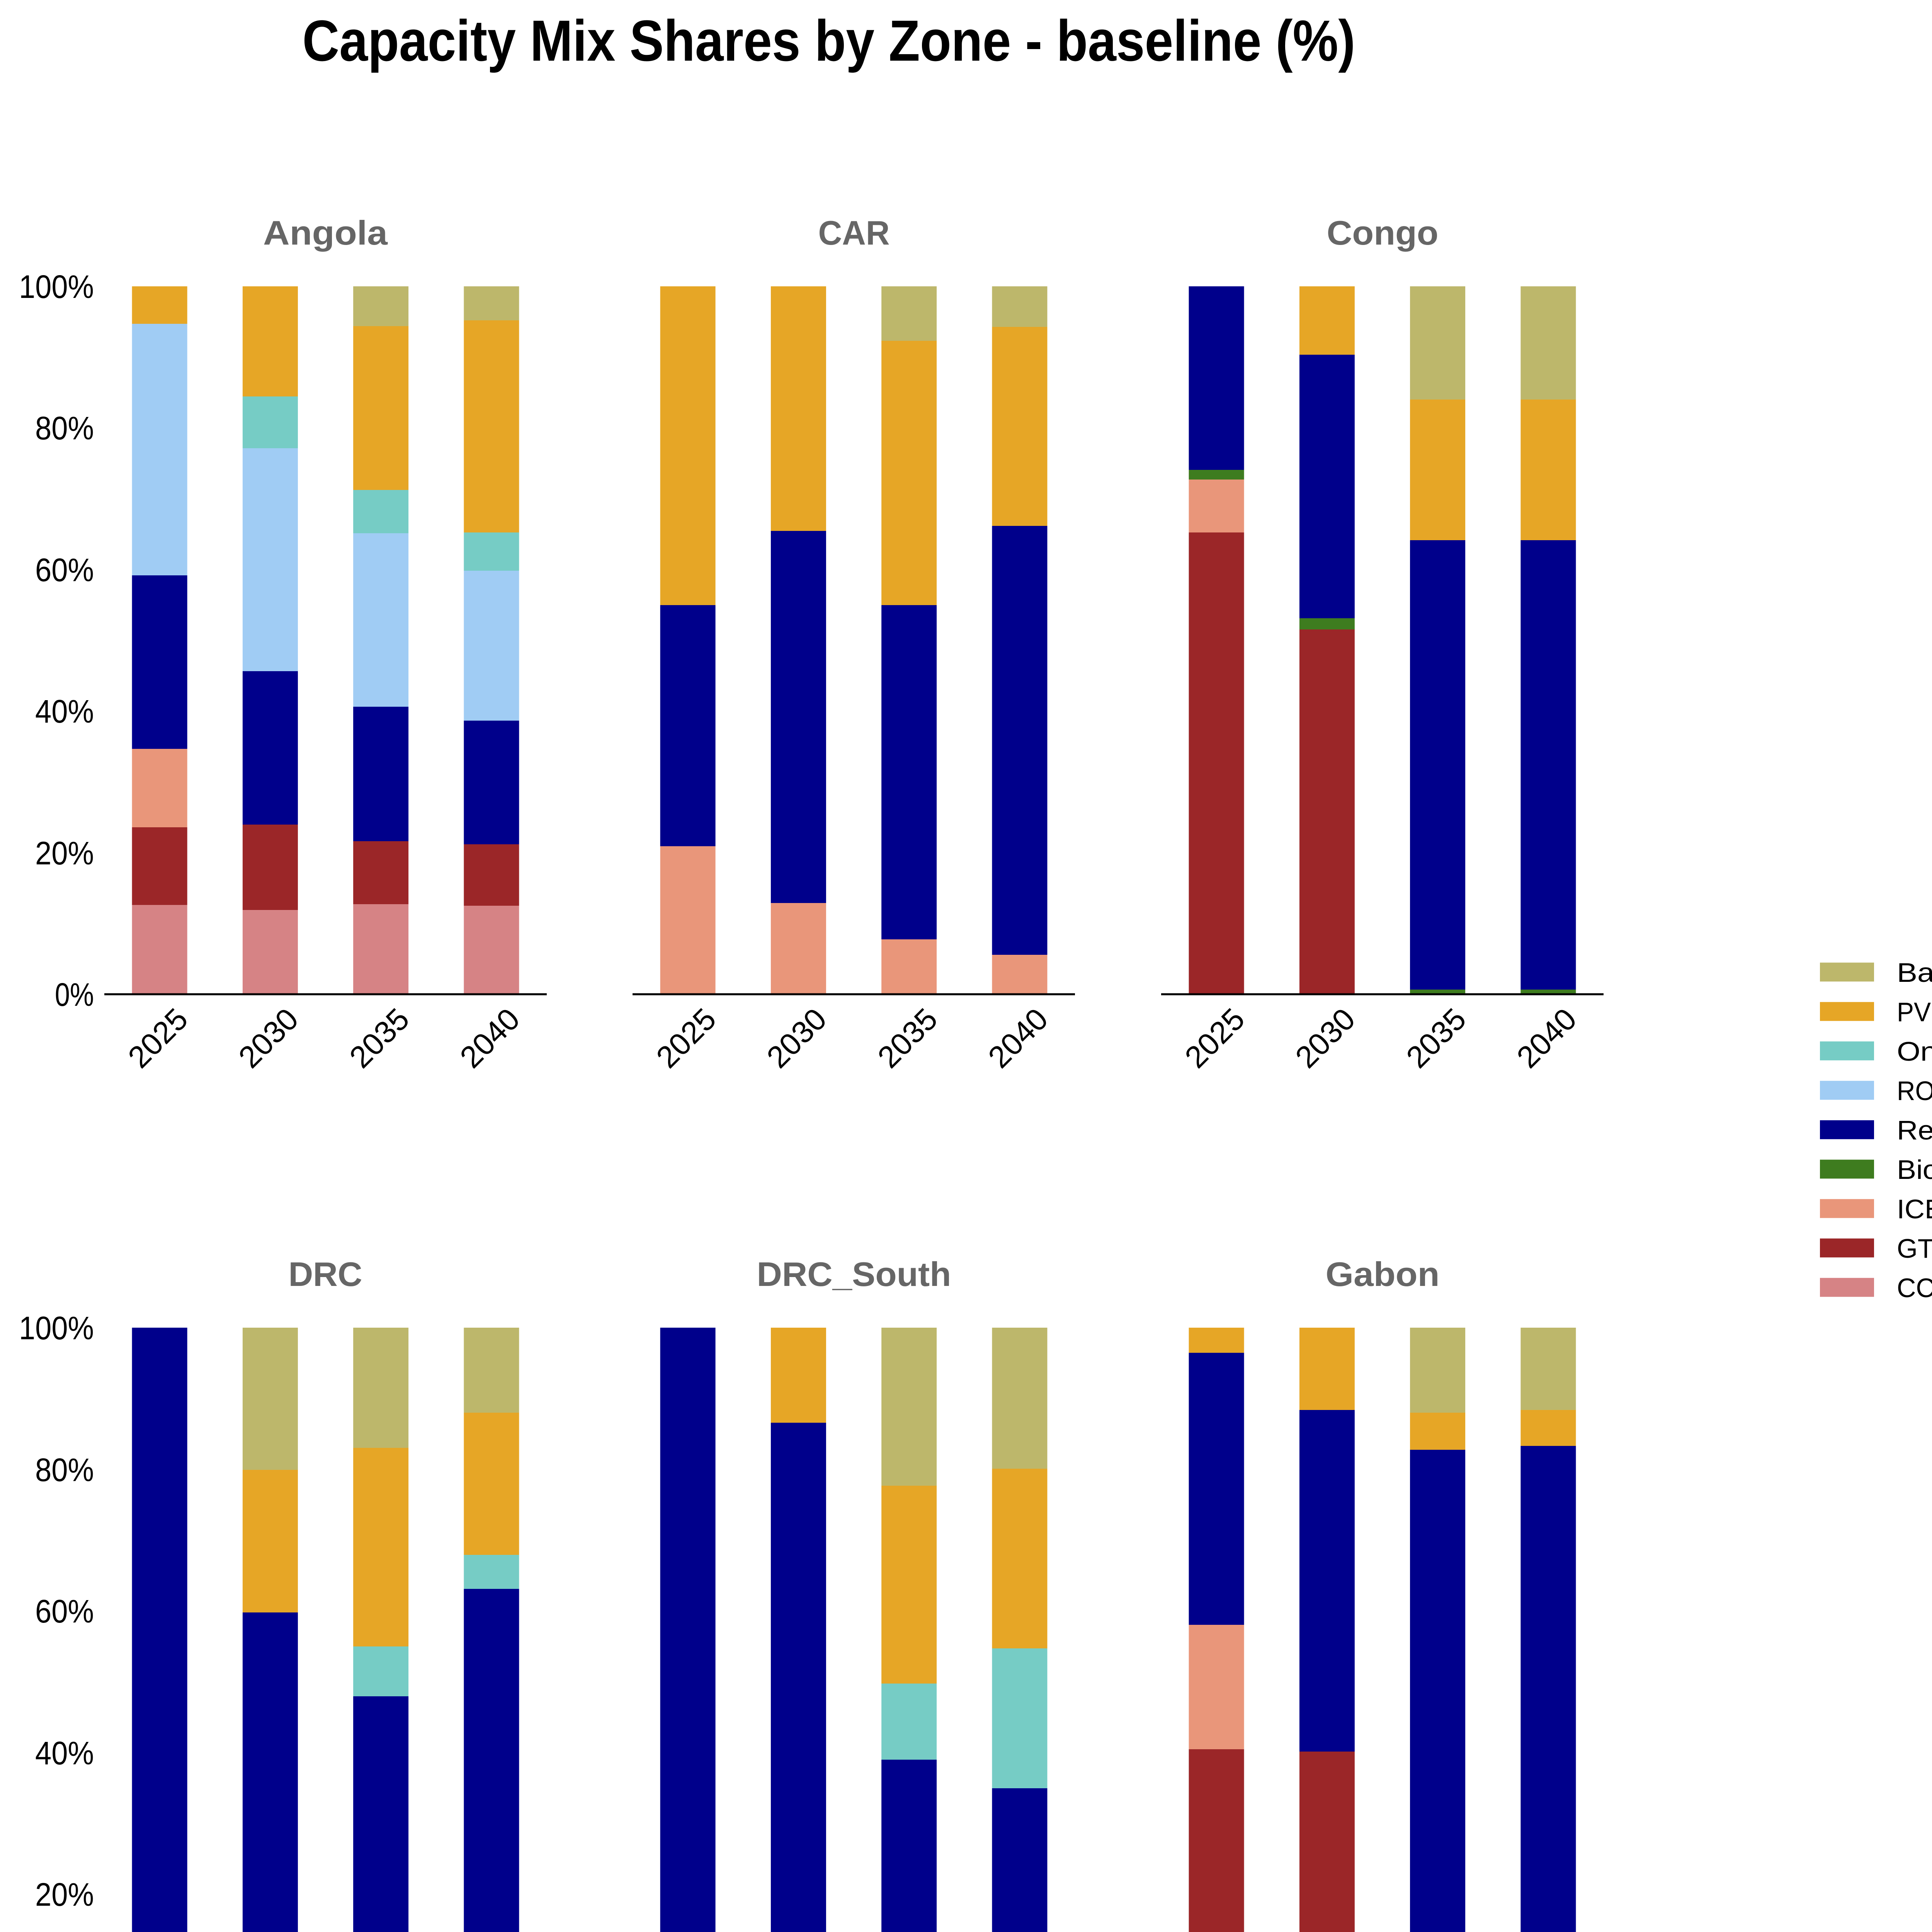  What do you see at coordinates (1914, 1130) in the screenshot?
I see `svg-text: Reservoir` at bounding box center [1914, 1130].